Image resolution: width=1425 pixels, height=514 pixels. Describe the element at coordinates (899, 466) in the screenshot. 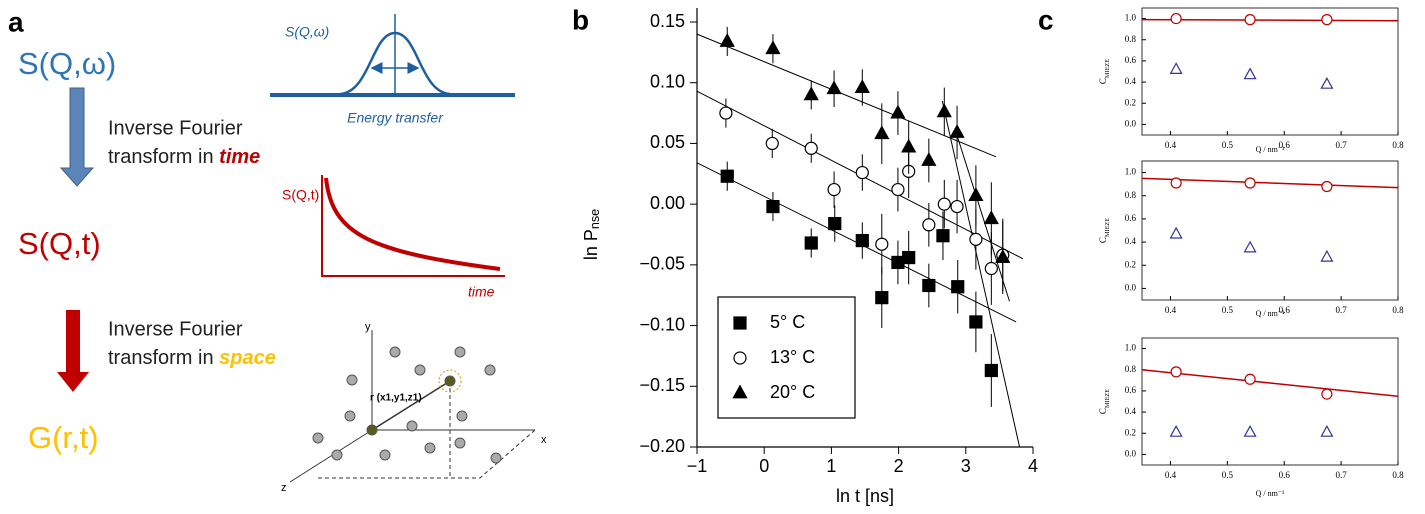

I see `x-tick-label: 2` at that location.